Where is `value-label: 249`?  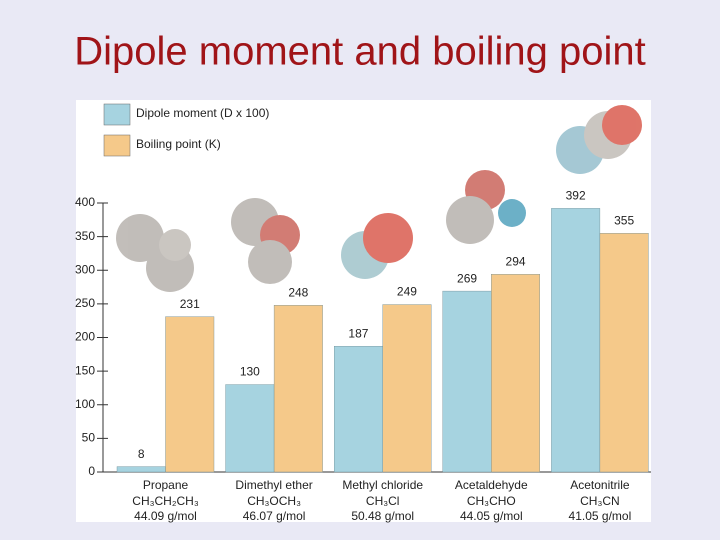 value-label: 249 is located at coordinates (407, 292).